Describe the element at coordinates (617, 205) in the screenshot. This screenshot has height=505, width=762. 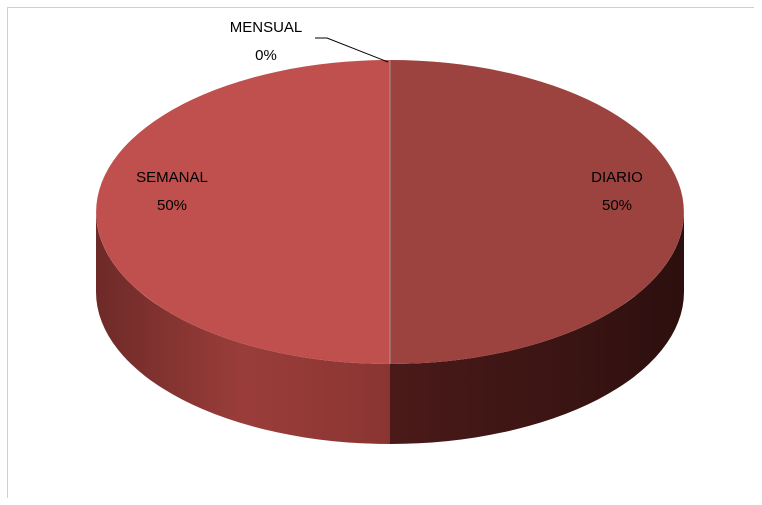
I see `label-diario-pct: 50%` at that location.